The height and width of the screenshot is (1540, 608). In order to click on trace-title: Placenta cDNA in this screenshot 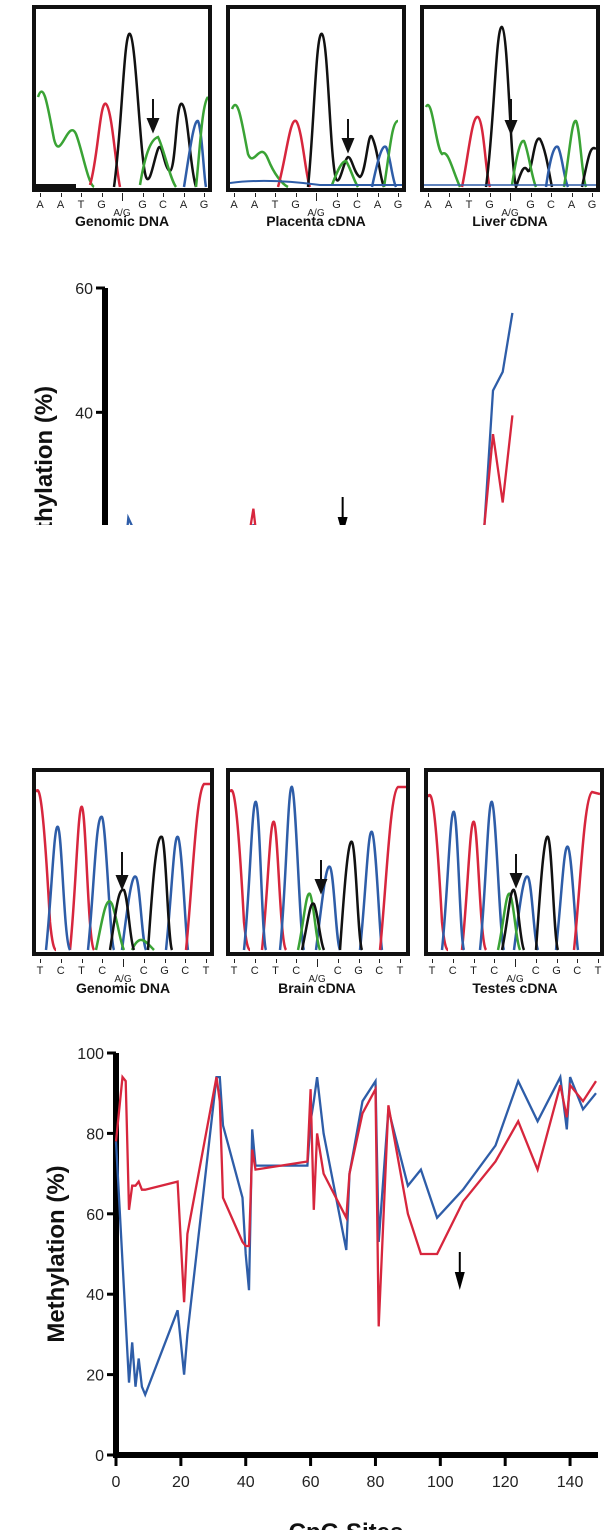, I will do `click(316, 221)`.